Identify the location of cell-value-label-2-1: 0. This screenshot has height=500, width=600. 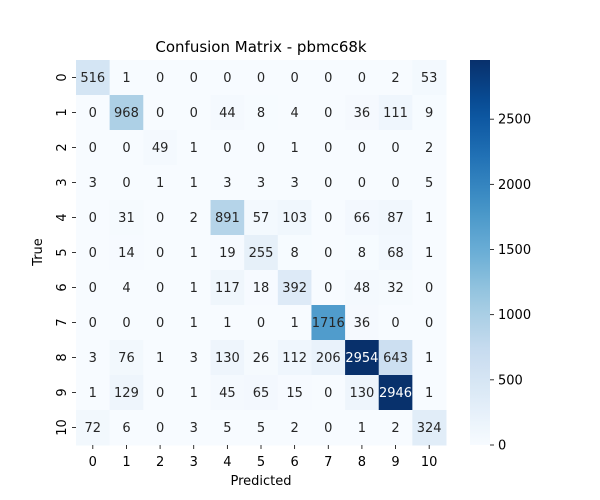
(126, 148).